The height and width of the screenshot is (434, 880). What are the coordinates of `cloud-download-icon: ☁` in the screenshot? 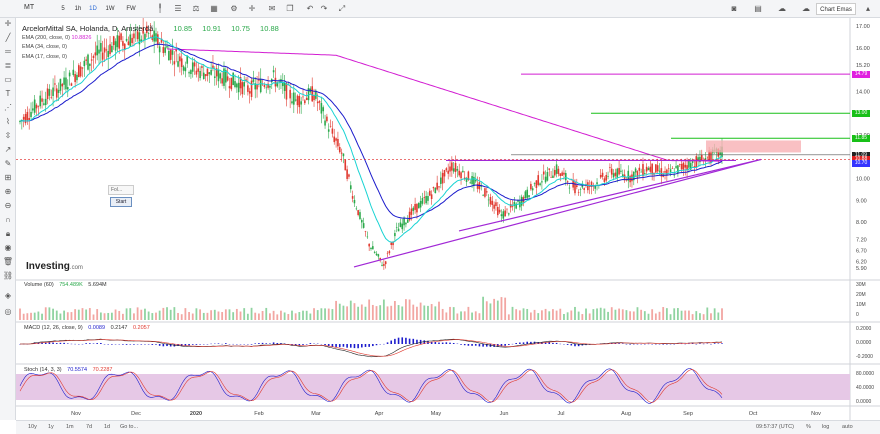 It's located at (806, 8).